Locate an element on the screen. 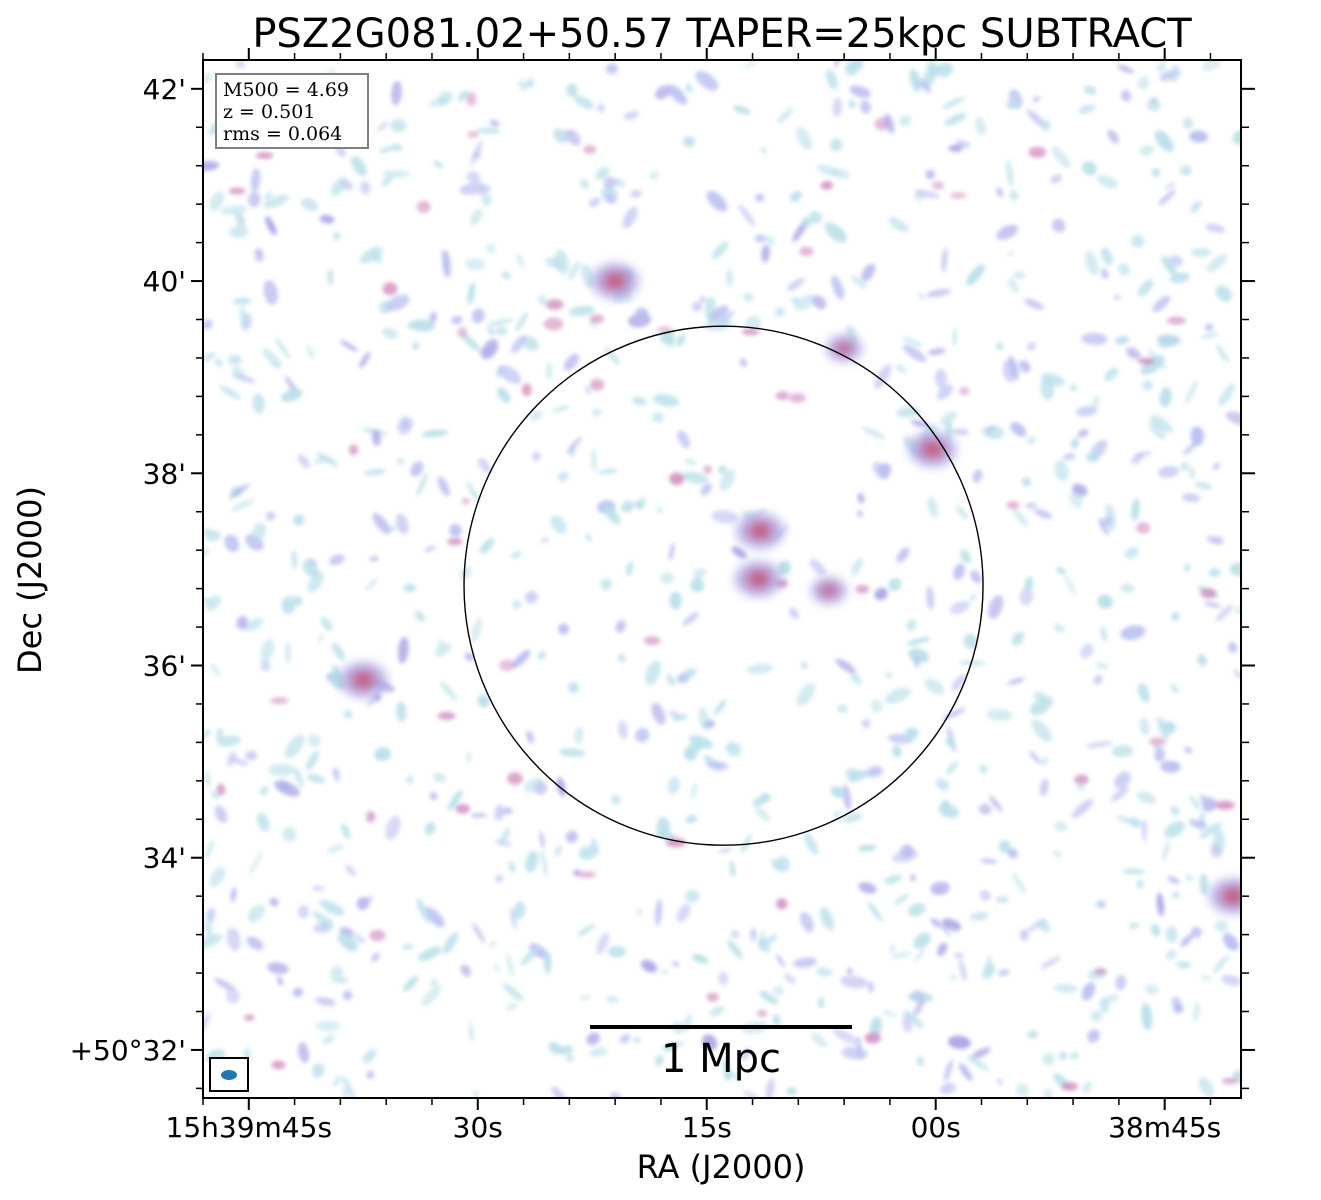 Image resolution: width=1321 pixels, height=1200 pixels. info-box: M500 = 4.69 z = 0.501 rms = 0.064 is located at coordinates (292, 111).